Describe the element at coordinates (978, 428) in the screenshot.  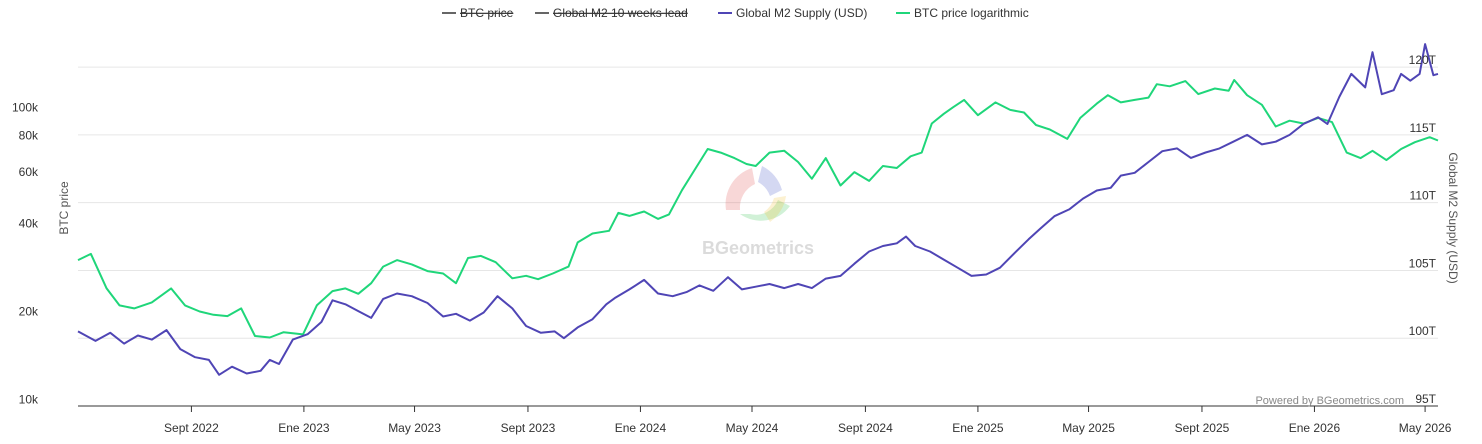
I see `x-tick-label: Ene 2025` at that location.